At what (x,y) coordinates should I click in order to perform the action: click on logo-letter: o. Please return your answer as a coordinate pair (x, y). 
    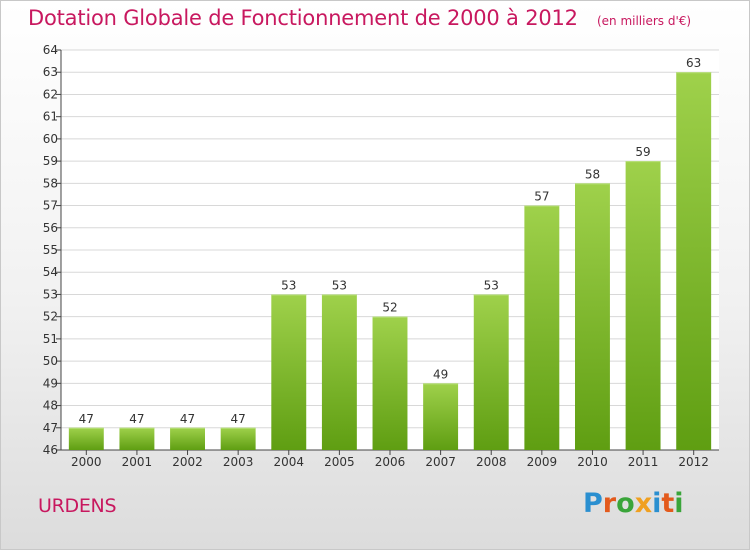
    Looking at the image, I should click on (625, 503).